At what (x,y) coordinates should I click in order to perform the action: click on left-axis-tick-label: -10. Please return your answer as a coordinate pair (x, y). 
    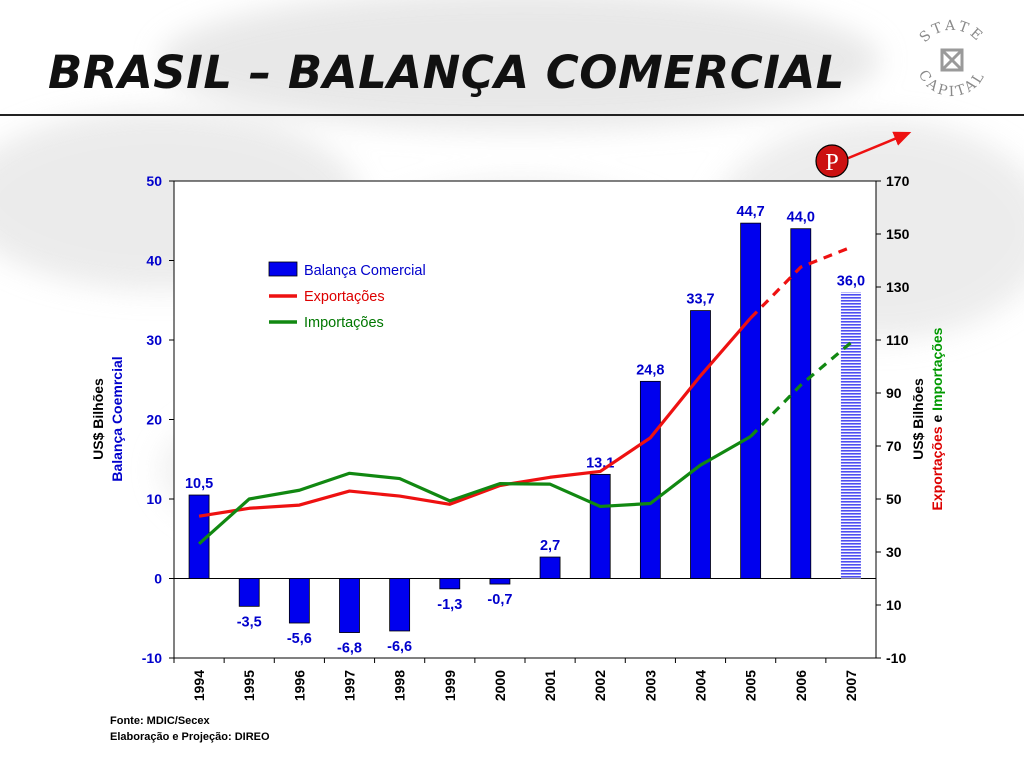
    Looking at the image, I should click on (152, 658).